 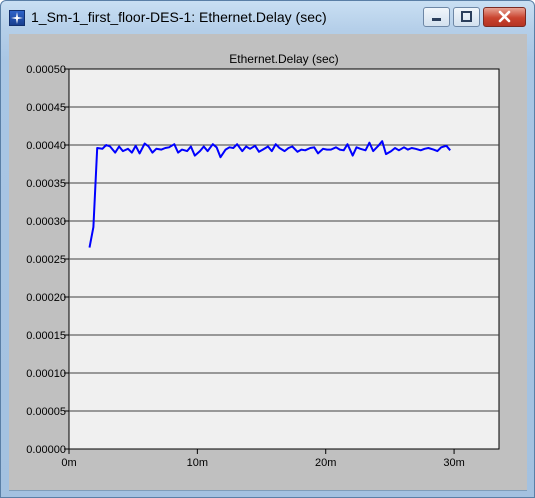 What do you see at coordinates (46, 450) in the screenshot?
I see `y-tick-label: 0.00000` at bounding box center [46, 450].